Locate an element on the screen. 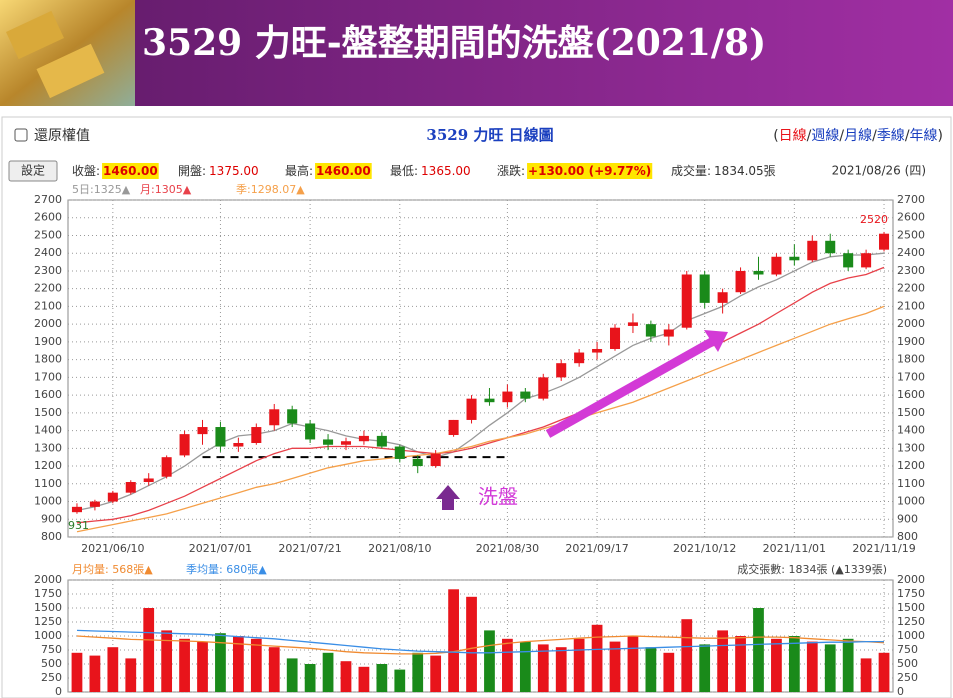 This screenshot has height=698, width=953. y-tick-label: 2000 is located at coordinates (48, 323).